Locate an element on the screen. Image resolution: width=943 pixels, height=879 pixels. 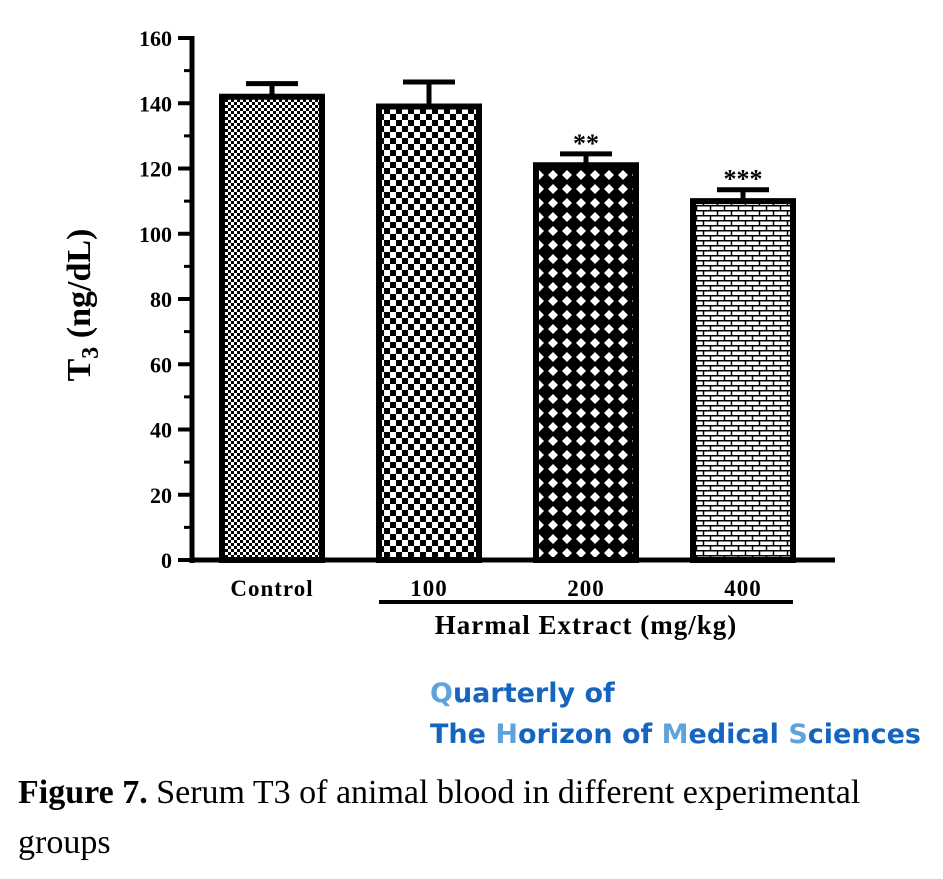
journal-line2-part-3: M is located at coordinates (675, 734).